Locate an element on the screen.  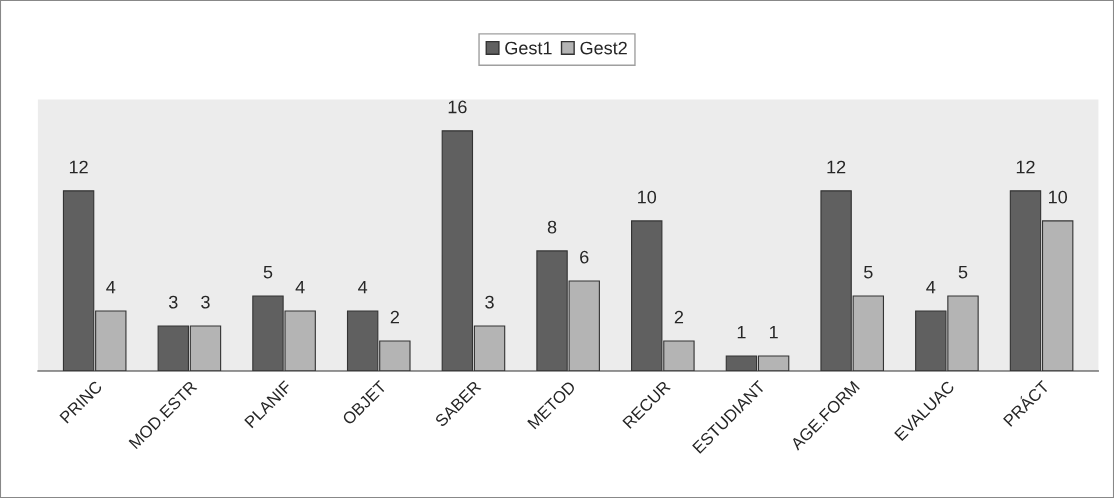
data-label: 16 is located at coordinates (457, 107).